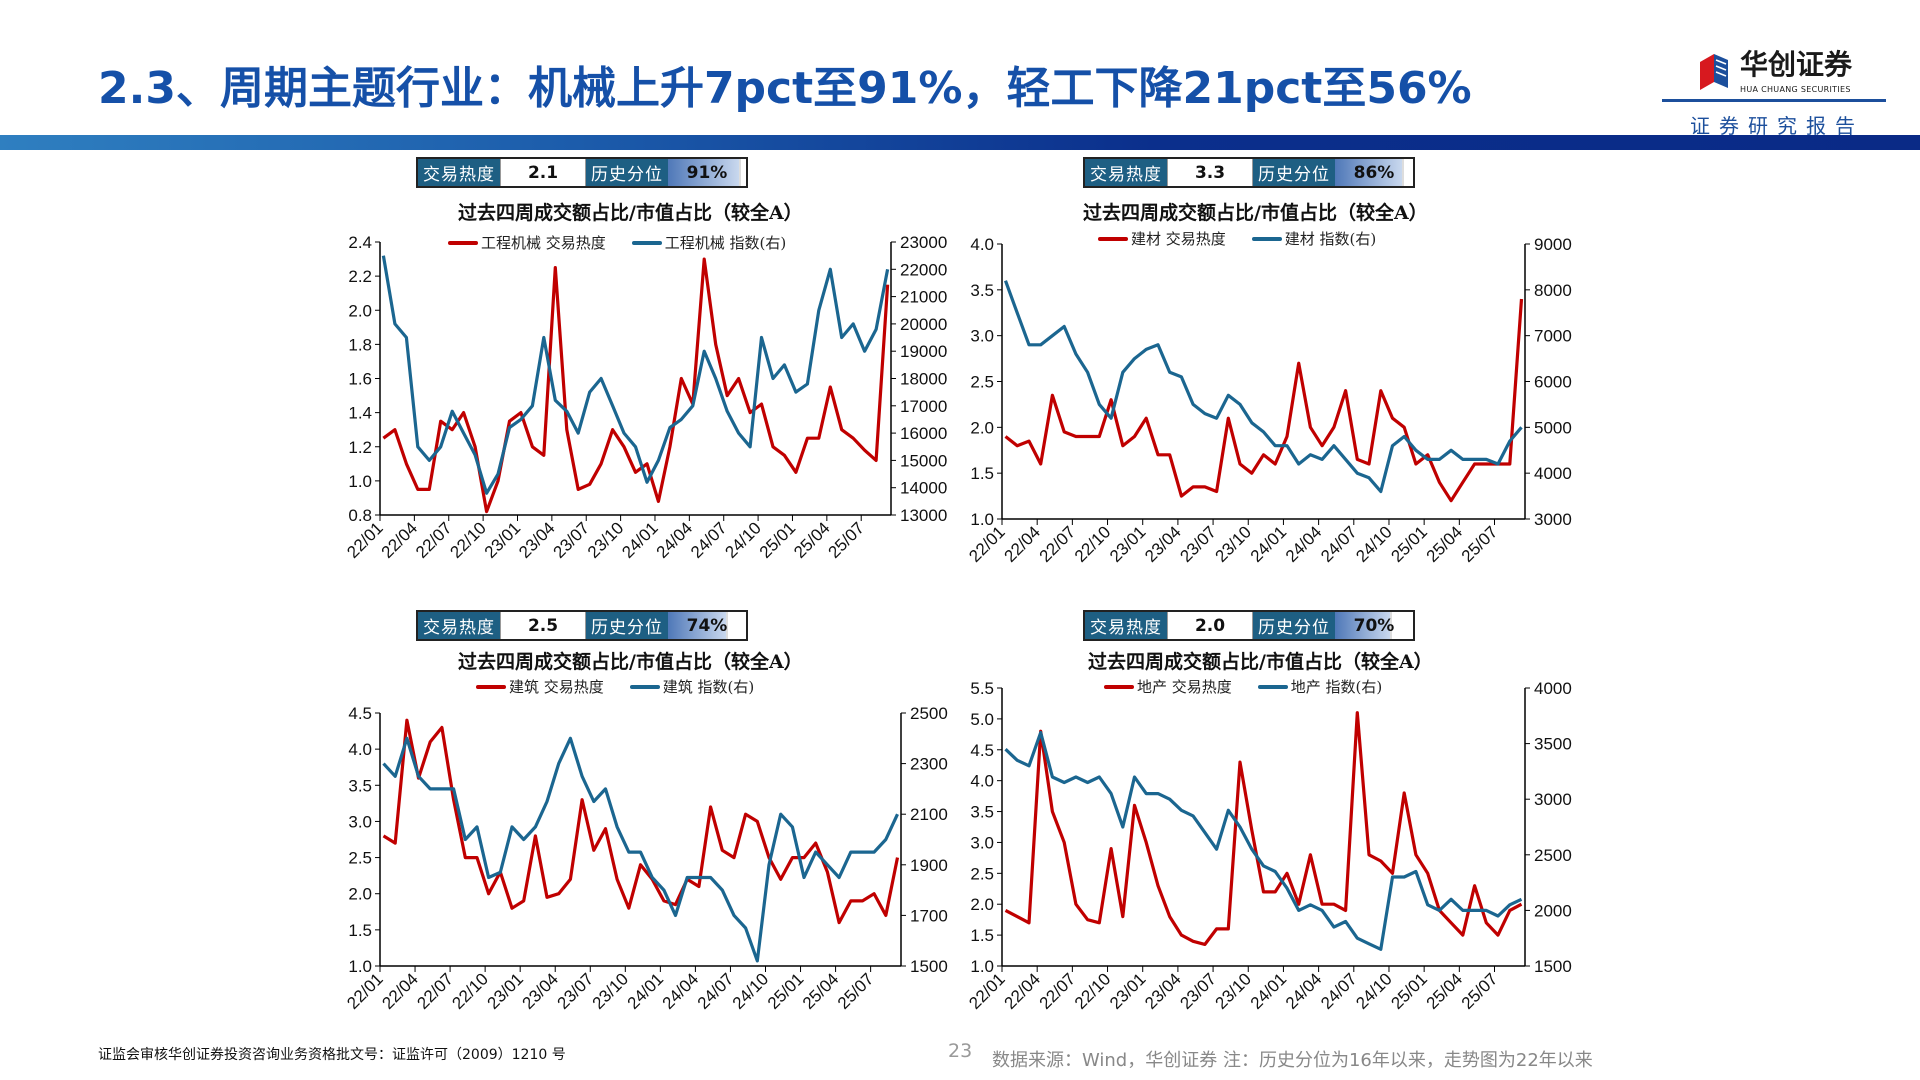  I want to click on company-logo: 华创证券 HUA CHUANG SECURITIES, so click(1786, 73).